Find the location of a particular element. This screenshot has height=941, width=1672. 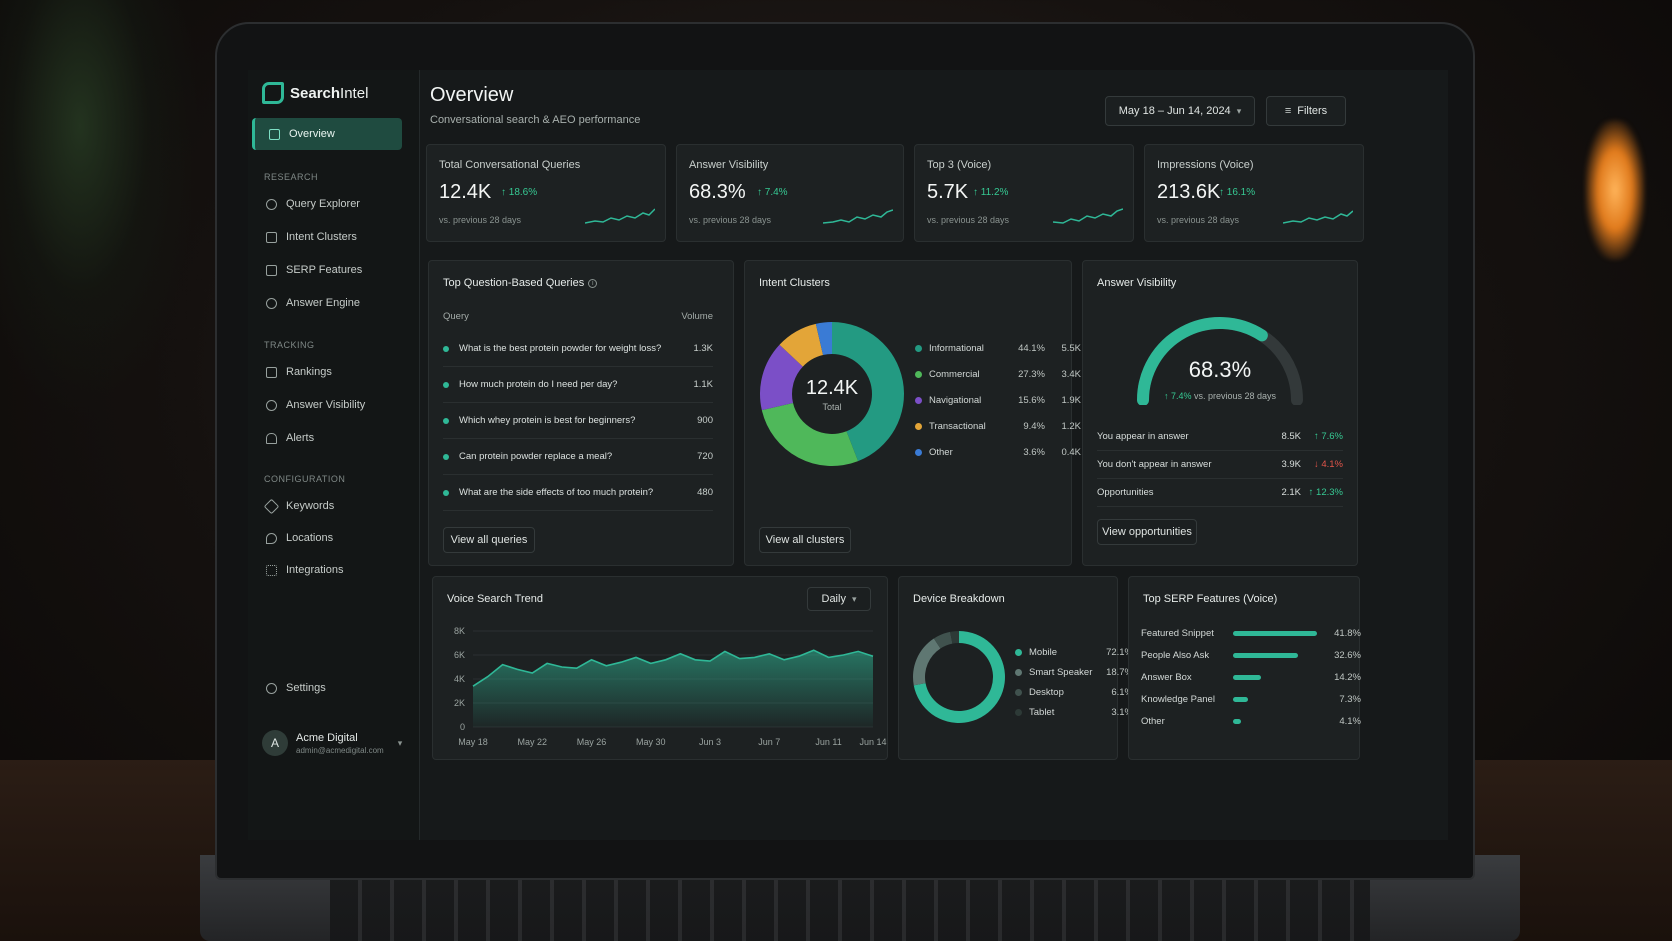

table-row: Can protein powder replace a meal? 720 is located at coordinates (578, 457).